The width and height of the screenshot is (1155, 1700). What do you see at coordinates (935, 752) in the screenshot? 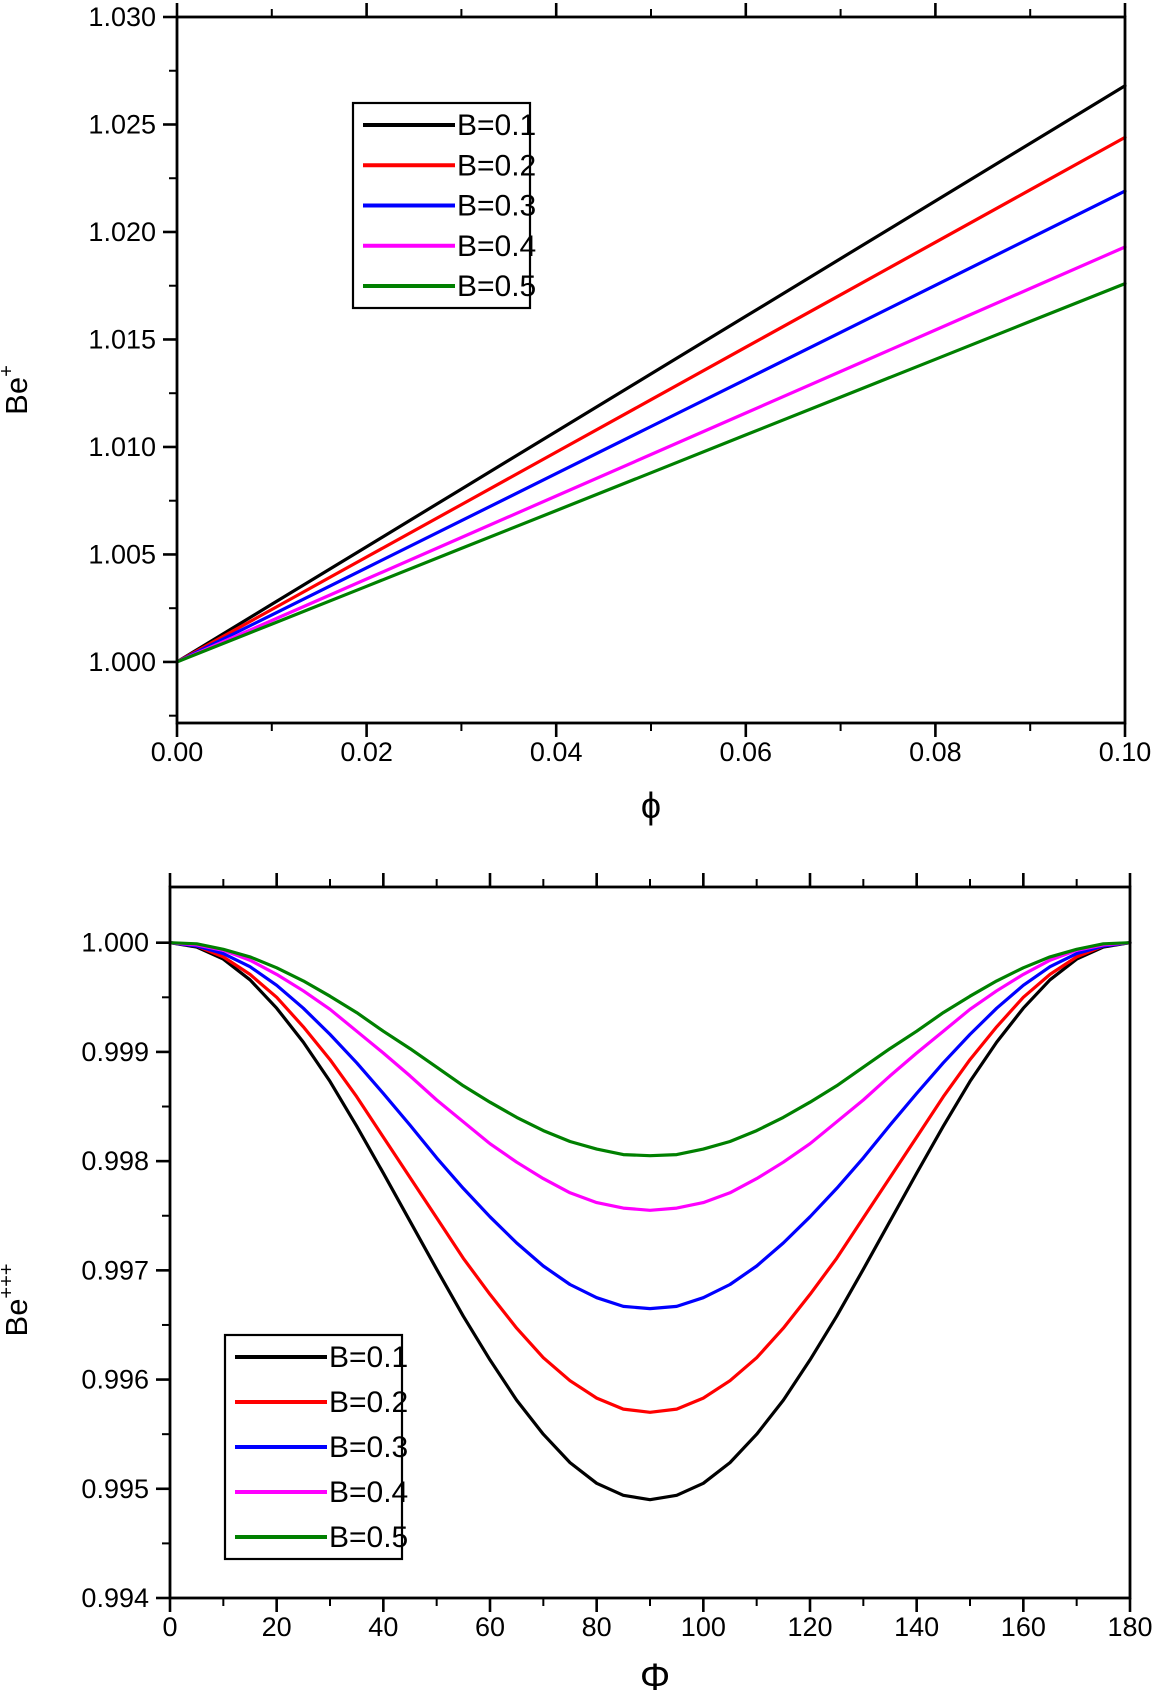
I see `x-tick-label: 0.08` at bounding box center [935, 752].